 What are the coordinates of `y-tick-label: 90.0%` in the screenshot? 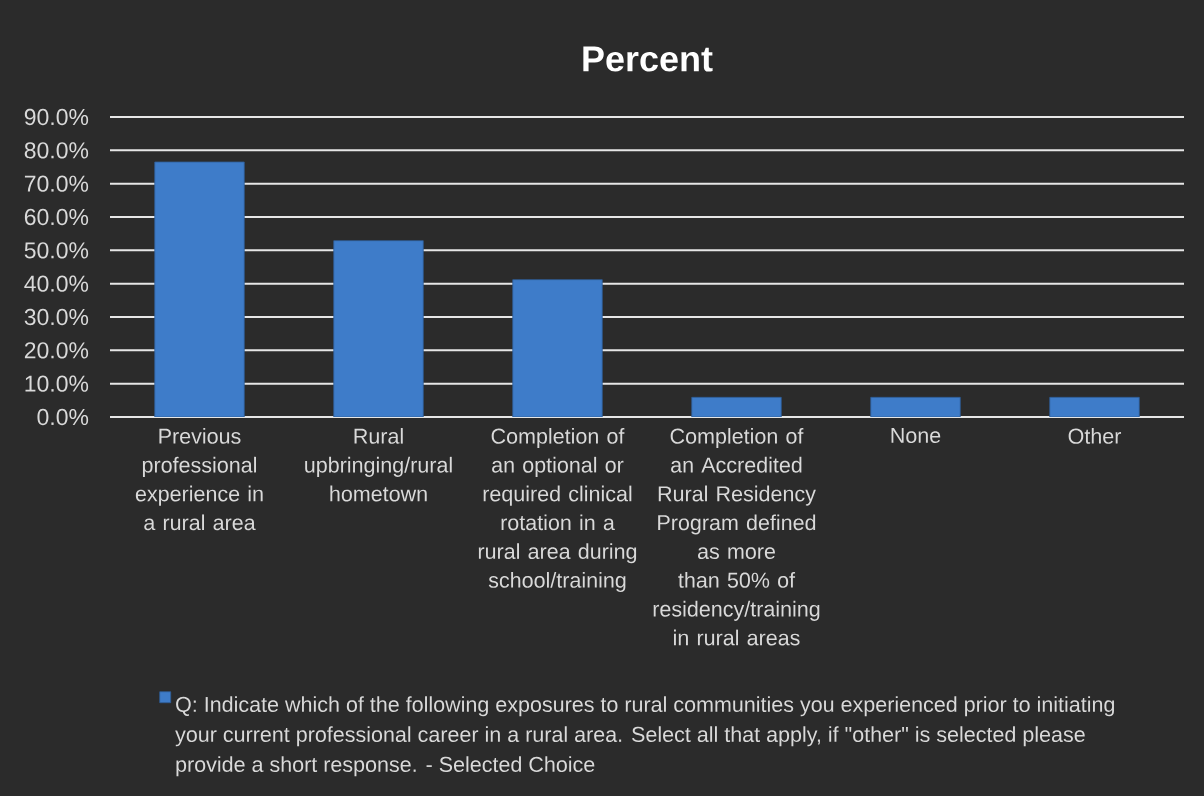 It's located at (56, 117).